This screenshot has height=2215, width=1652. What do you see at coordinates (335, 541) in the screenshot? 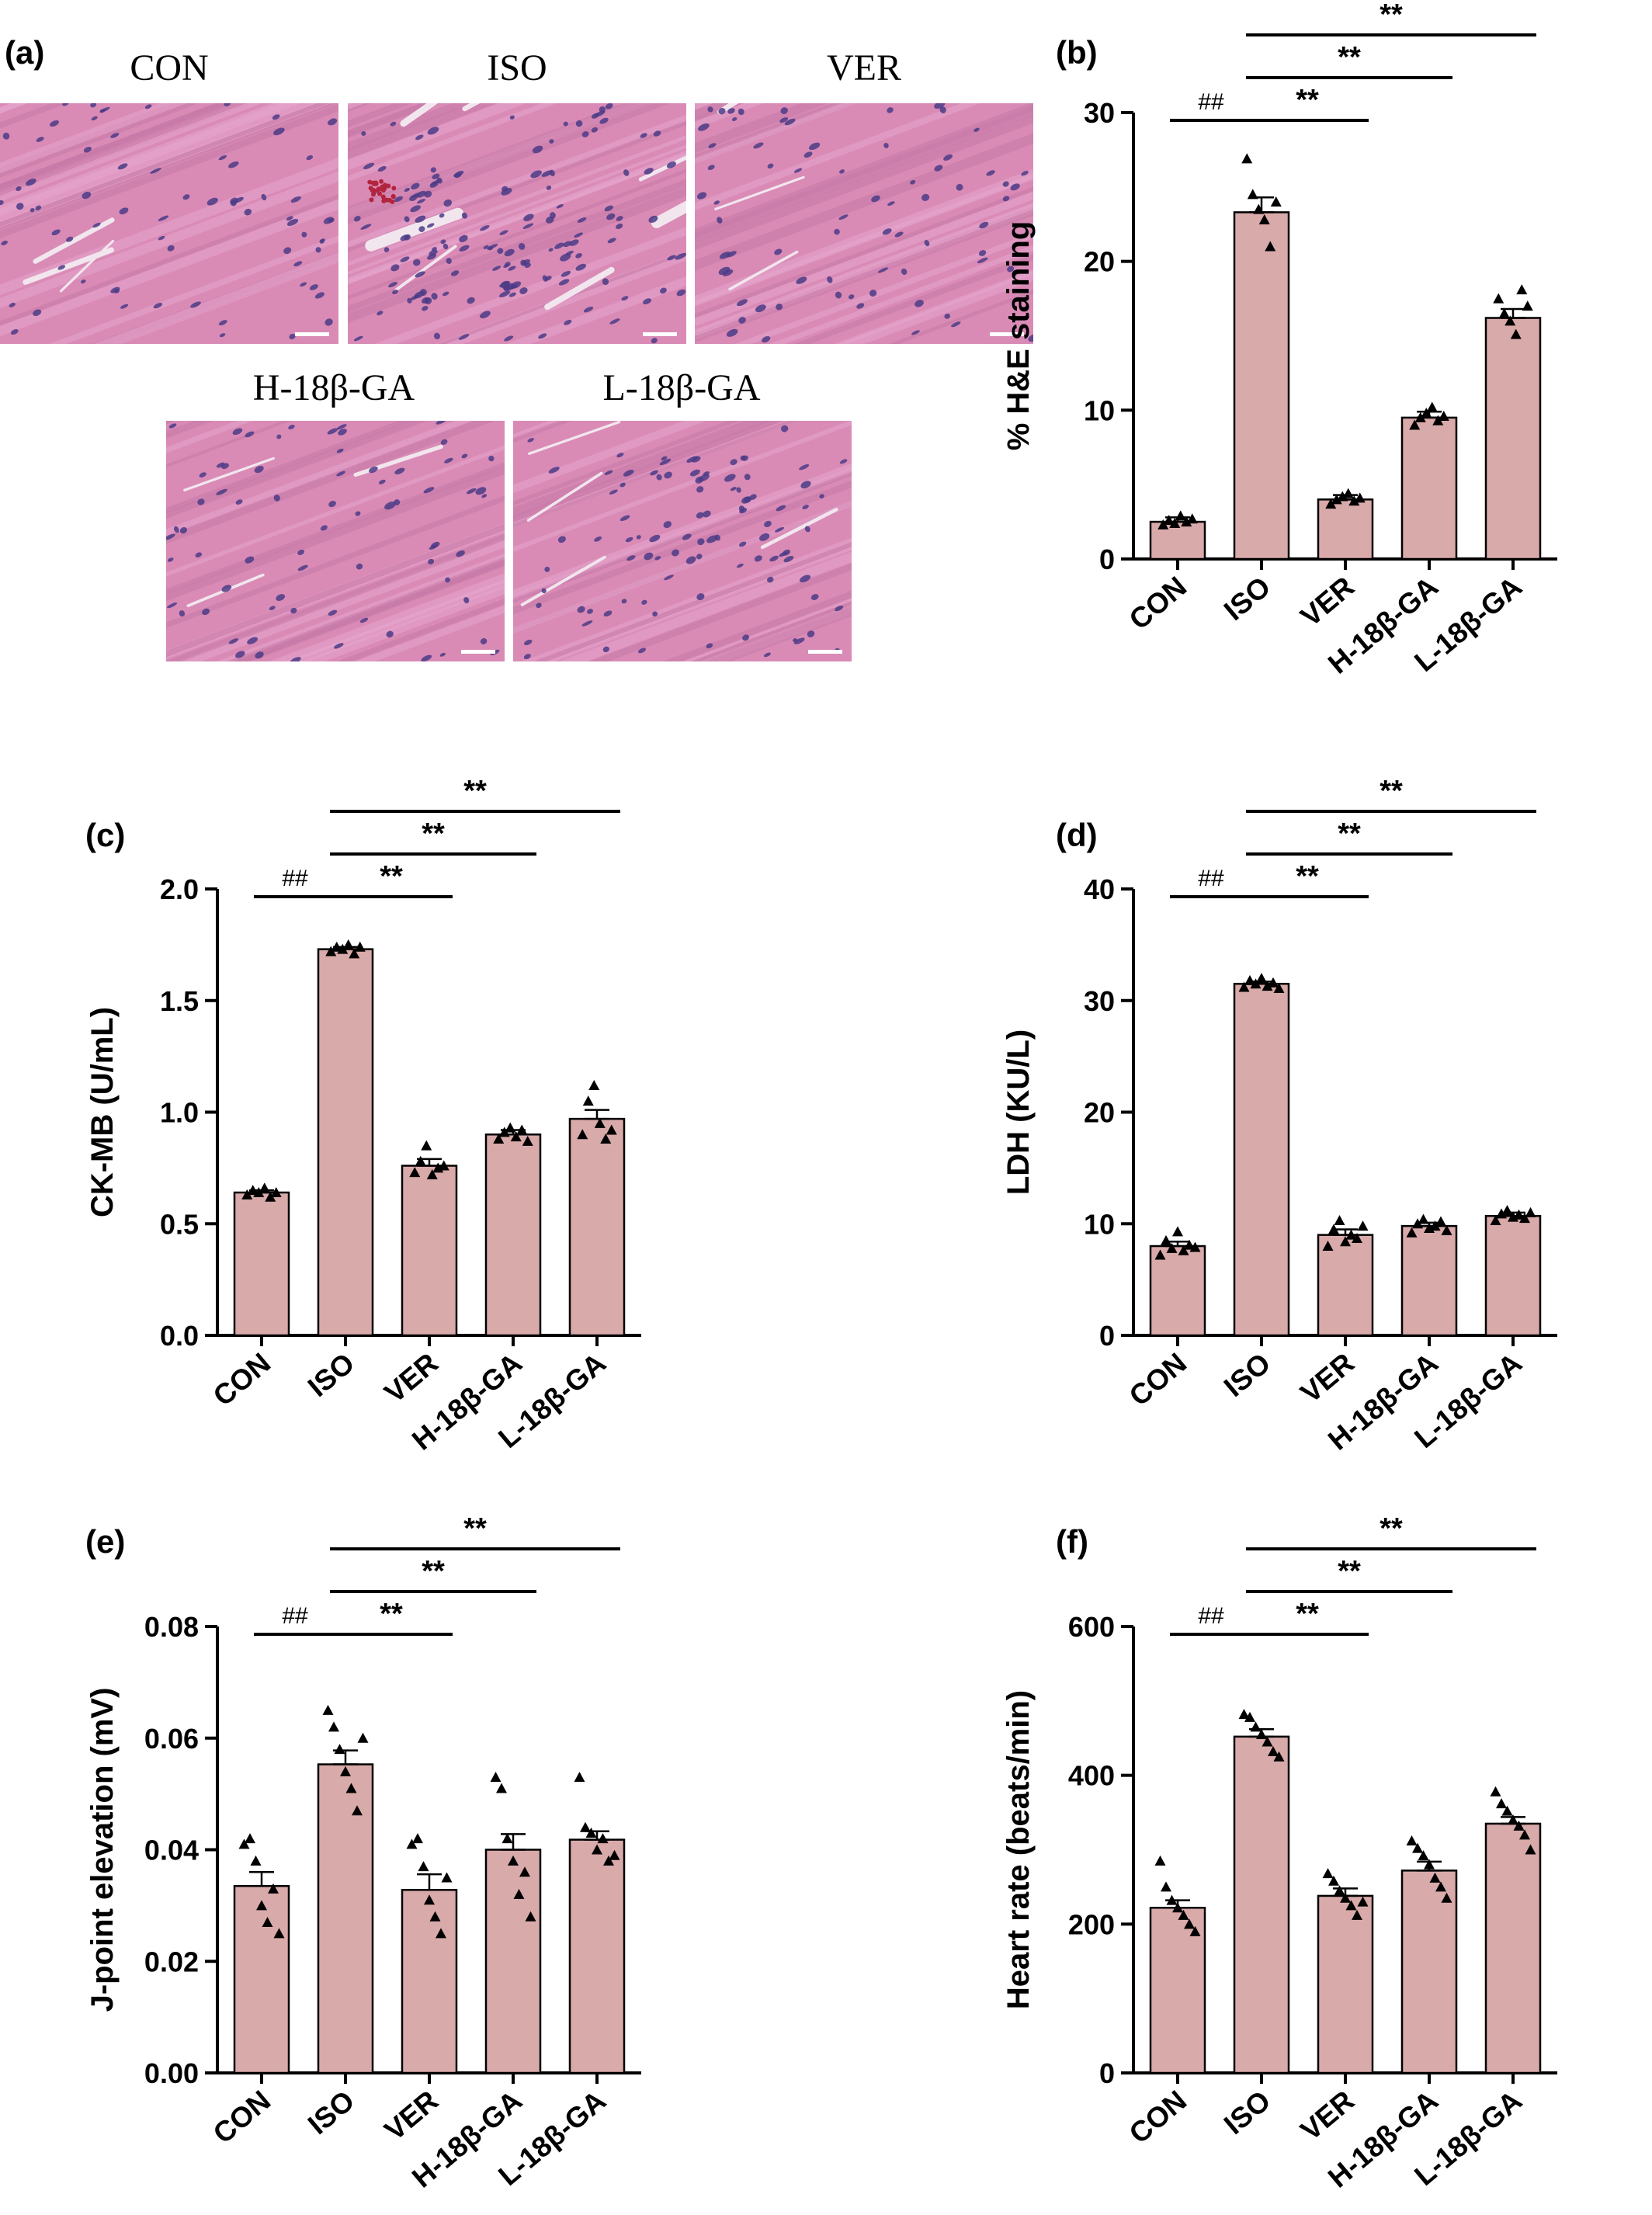
I see `micrograph-h18` at bounding box center [335, 541].